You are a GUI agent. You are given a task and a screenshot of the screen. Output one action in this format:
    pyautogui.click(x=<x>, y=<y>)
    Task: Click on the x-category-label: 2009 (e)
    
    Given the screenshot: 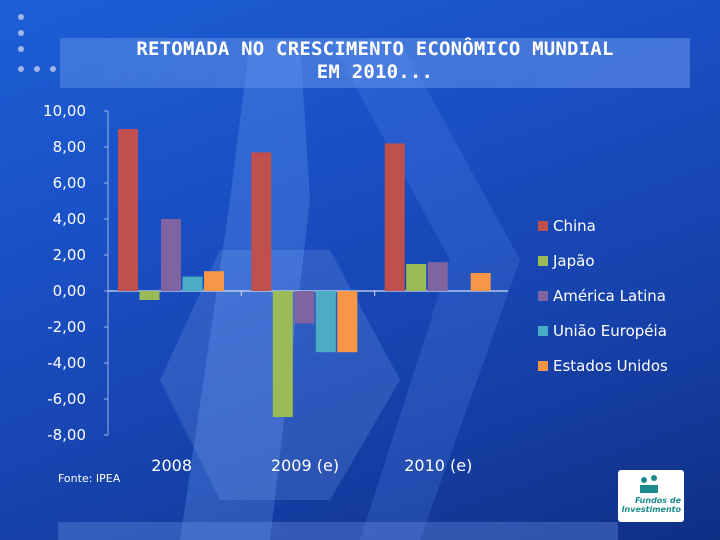 What is the action you would take?
    pyautogui.click(x=305, y=465)
    